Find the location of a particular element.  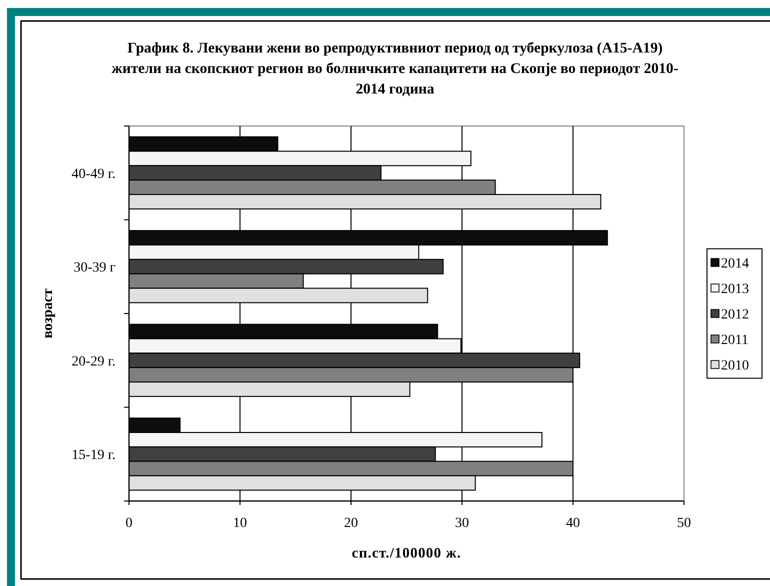

x-tick-label: 30 is located at coordinates (462, 523).